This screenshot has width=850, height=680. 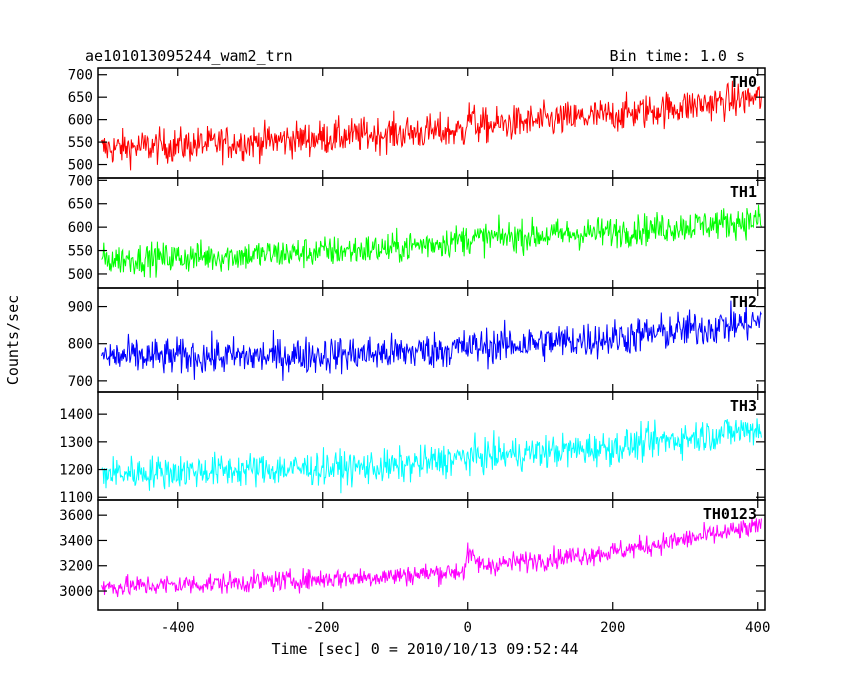 I want to click on panel-th0123: 3000 3200 3400 3600 TH0123, so click(x=412, y=555).